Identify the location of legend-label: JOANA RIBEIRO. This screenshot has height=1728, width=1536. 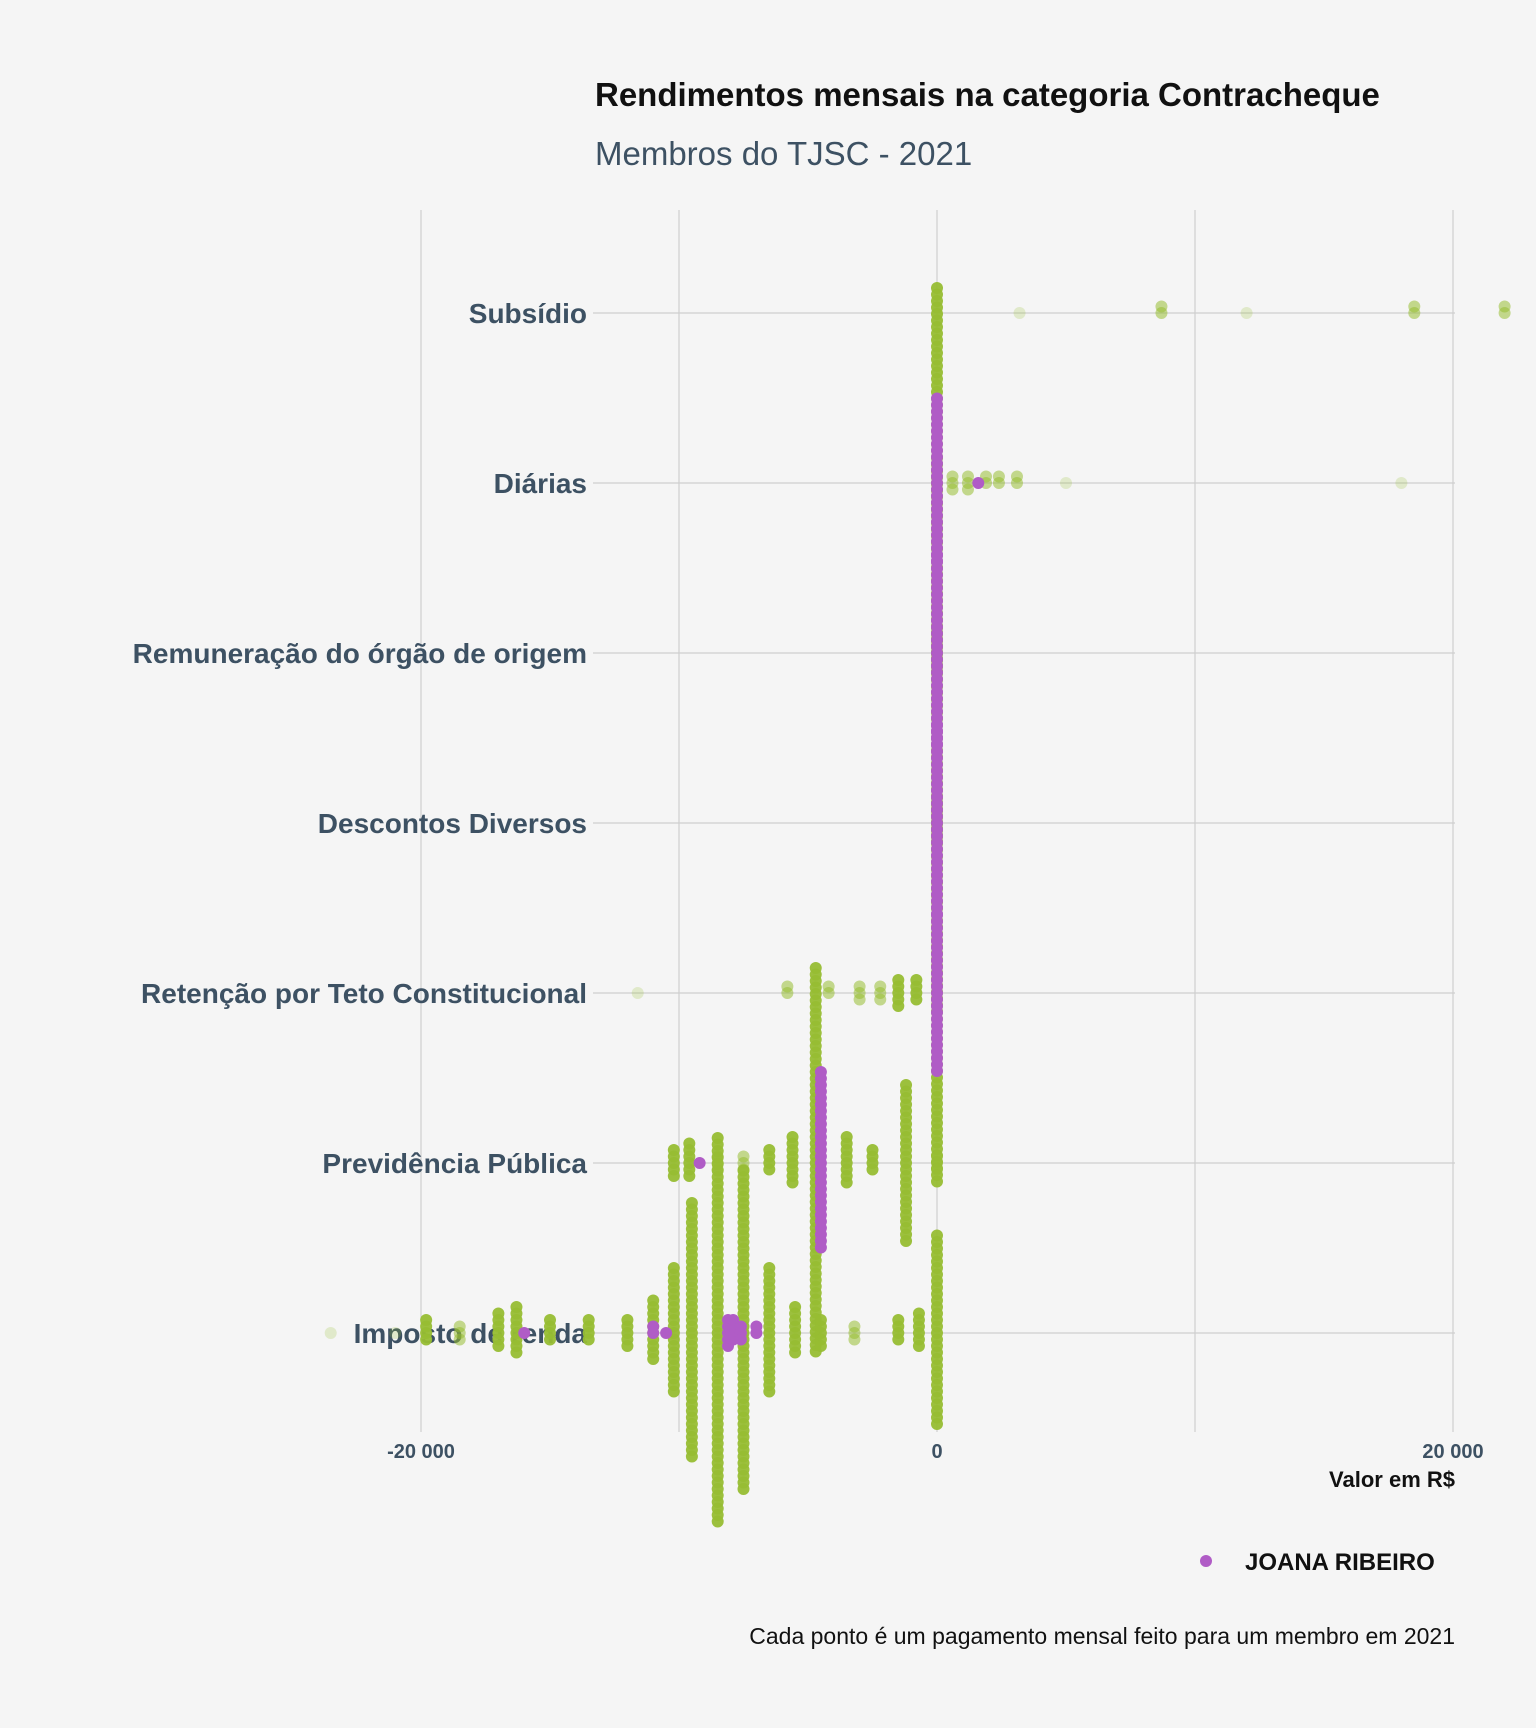
(1340, 1562).